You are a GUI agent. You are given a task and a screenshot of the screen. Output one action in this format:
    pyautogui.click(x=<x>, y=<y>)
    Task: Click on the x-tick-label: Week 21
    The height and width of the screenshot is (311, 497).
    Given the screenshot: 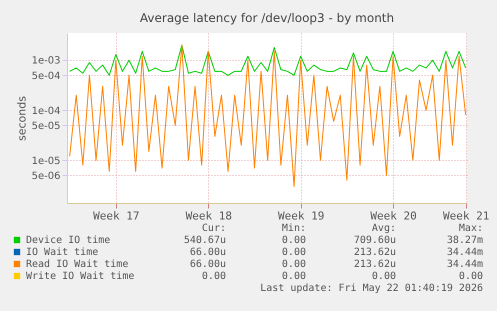 What is the action you would take?
    pyautogui.click(x=466, y=216)
    